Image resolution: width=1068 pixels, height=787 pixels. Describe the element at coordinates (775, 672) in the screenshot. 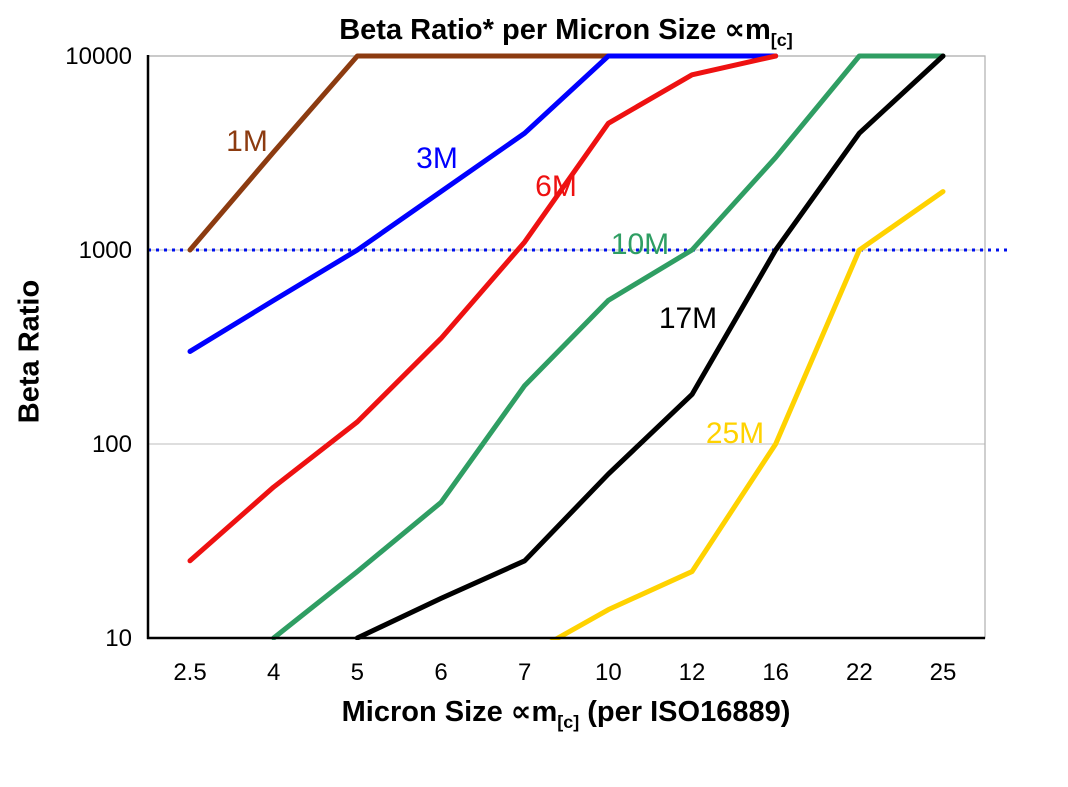

I see `x-tick-label-16: 16` at that location.